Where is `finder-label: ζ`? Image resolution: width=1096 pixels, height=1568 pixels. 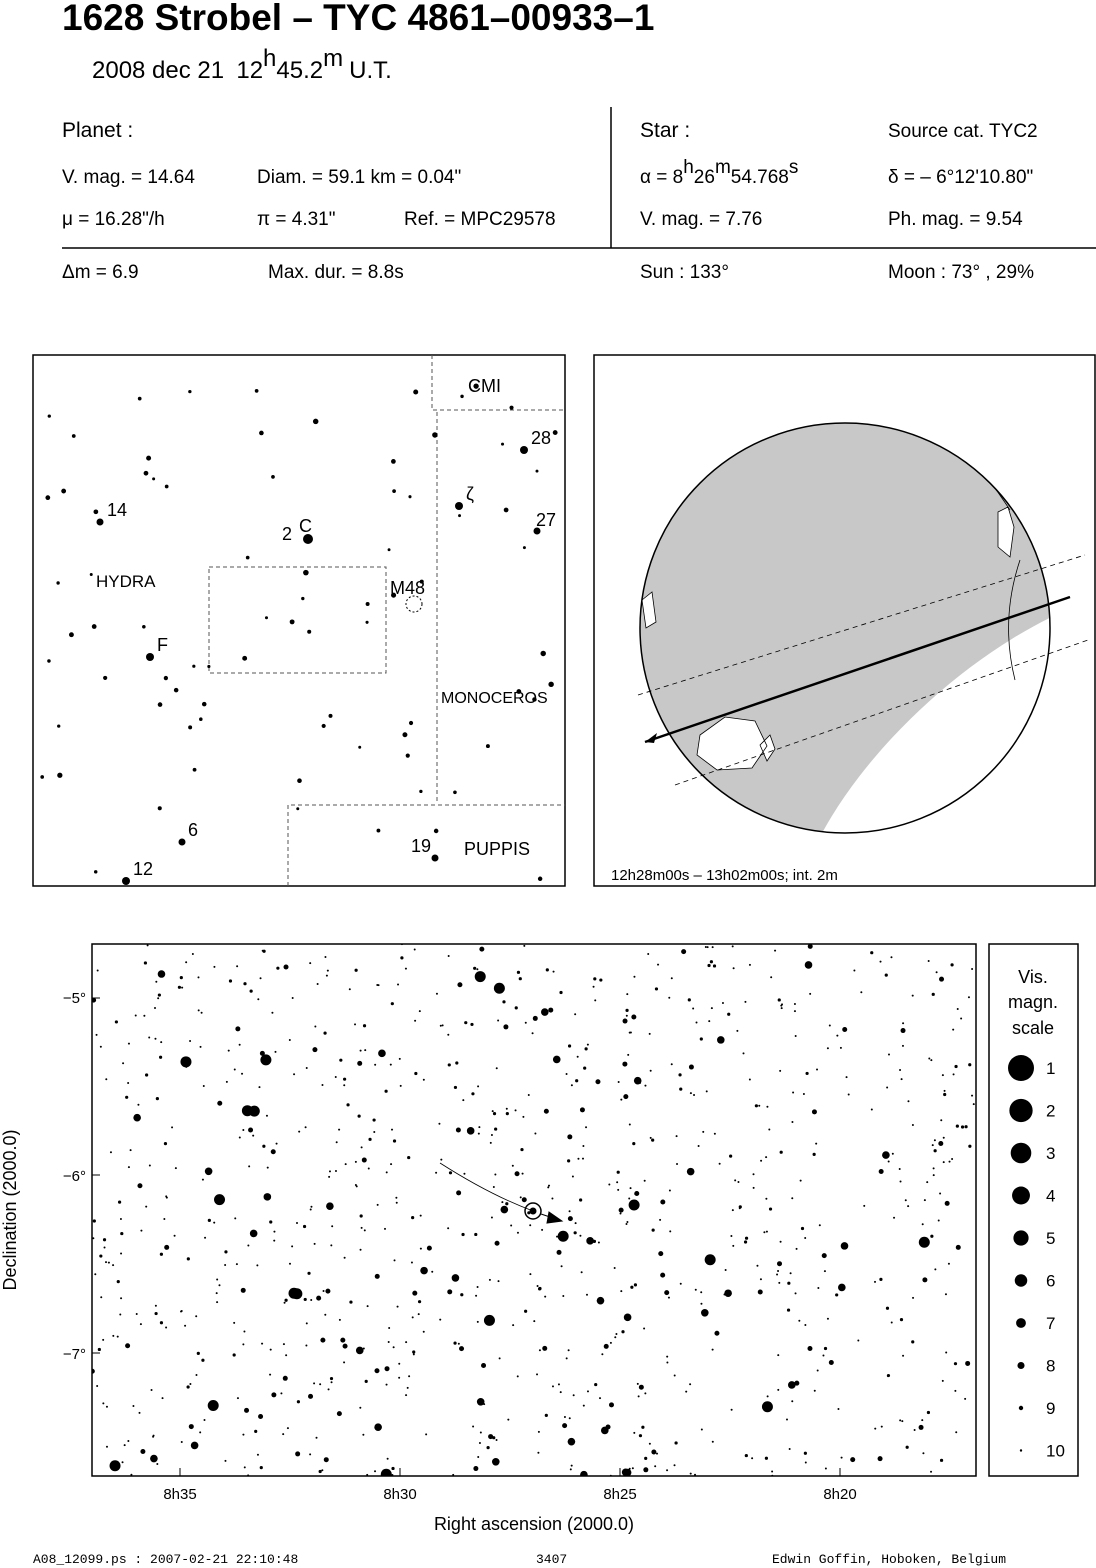
finder-label: ζ is located at coordinates (470, 494).